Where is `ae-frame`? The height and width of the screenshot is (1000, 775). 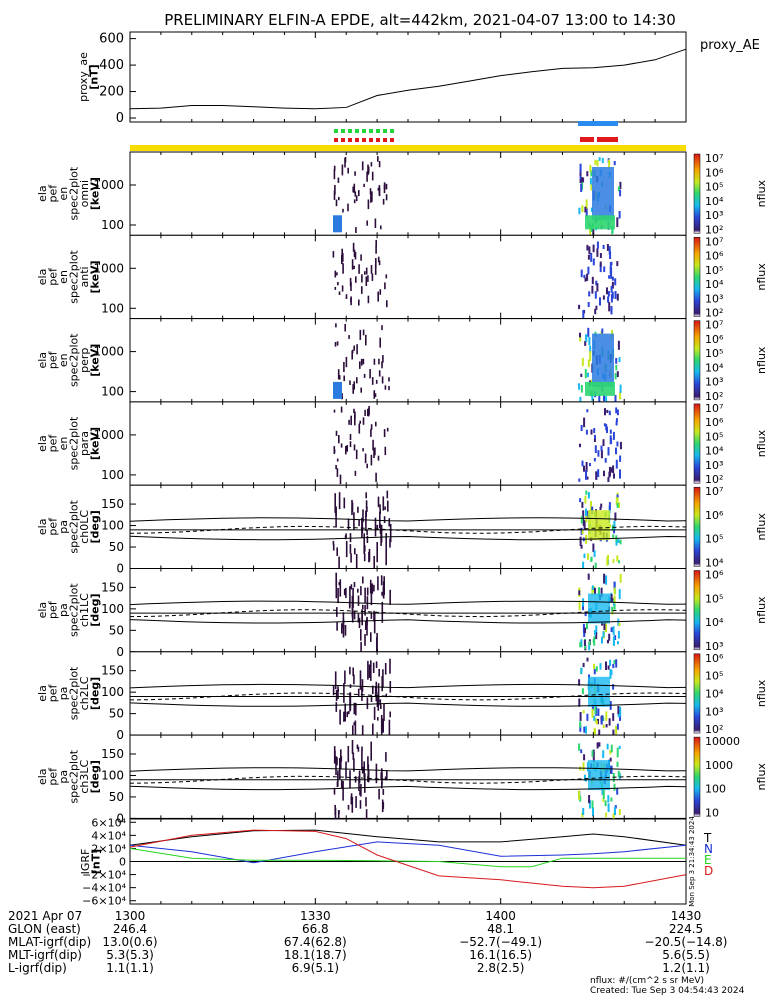 ae-frame is located at coordinates (408, 77).